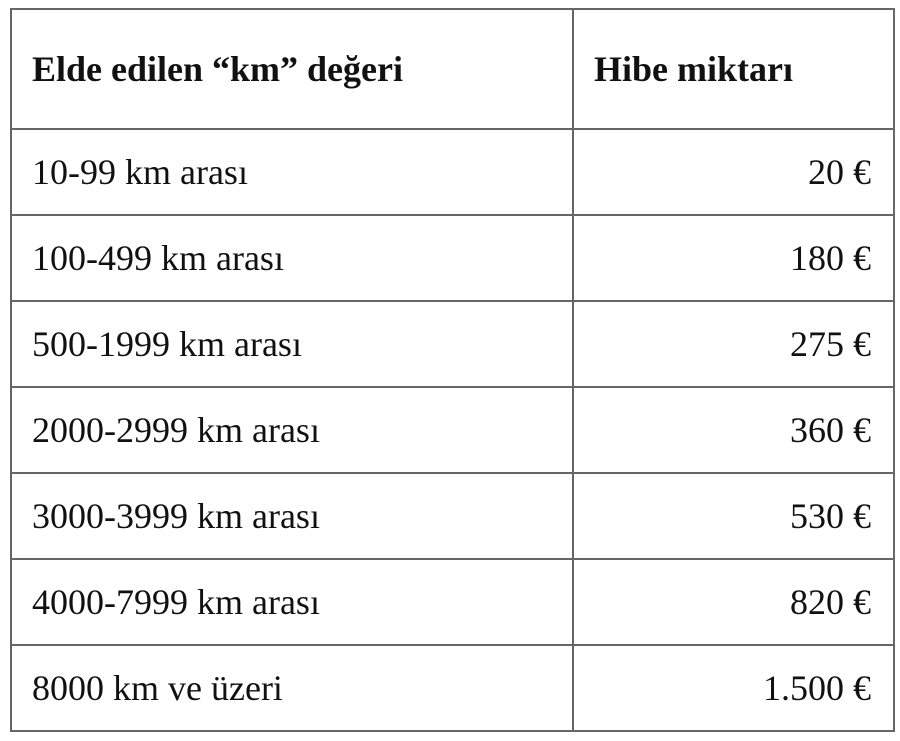 The height and width of the screenshot is (741, 900). Describe the element at coordinates (733, 516) in the screenshot. I see `amount-cell: 530 €` at that location.